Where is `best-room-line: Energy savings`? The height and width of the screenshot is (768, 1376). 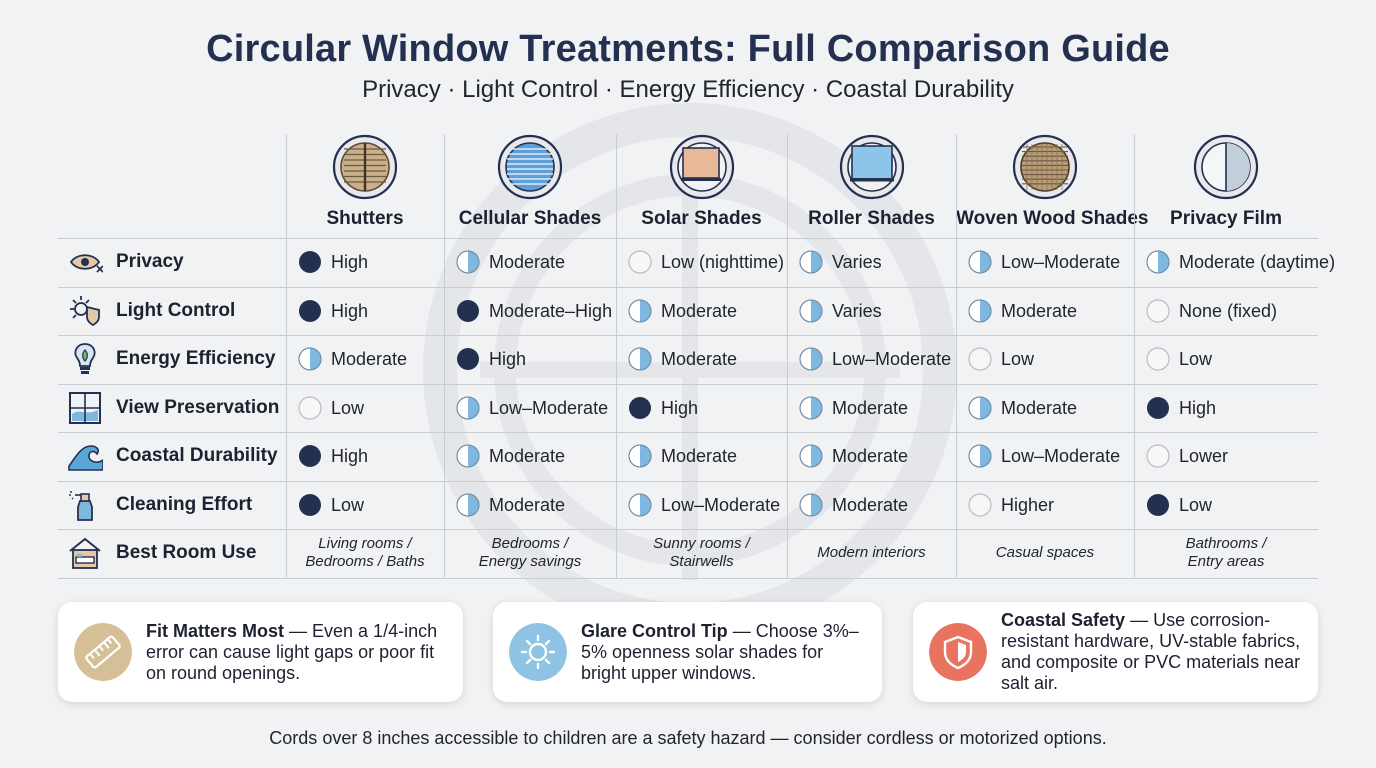
best-room-line: Energy savings is located at coordinates (530, 561).